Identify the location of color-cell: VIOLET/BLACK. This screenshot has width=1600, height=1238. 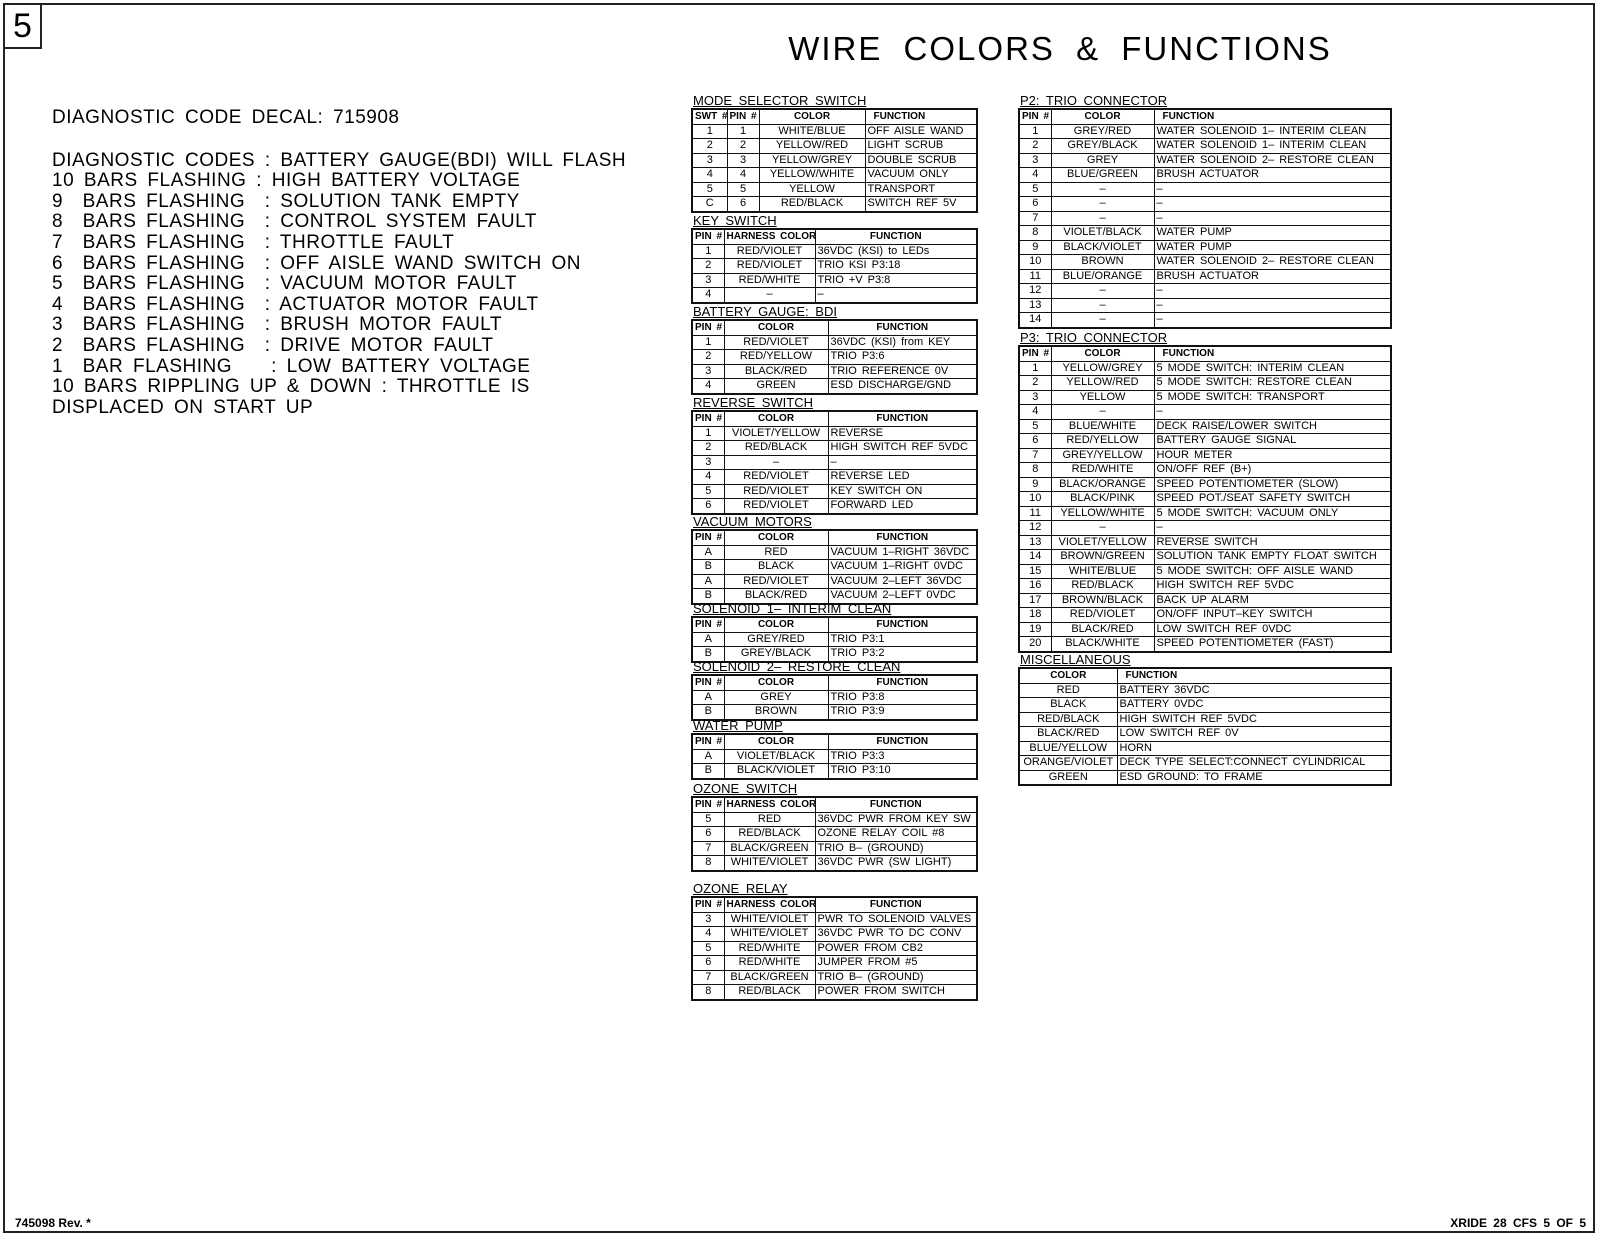
(1102, 233).